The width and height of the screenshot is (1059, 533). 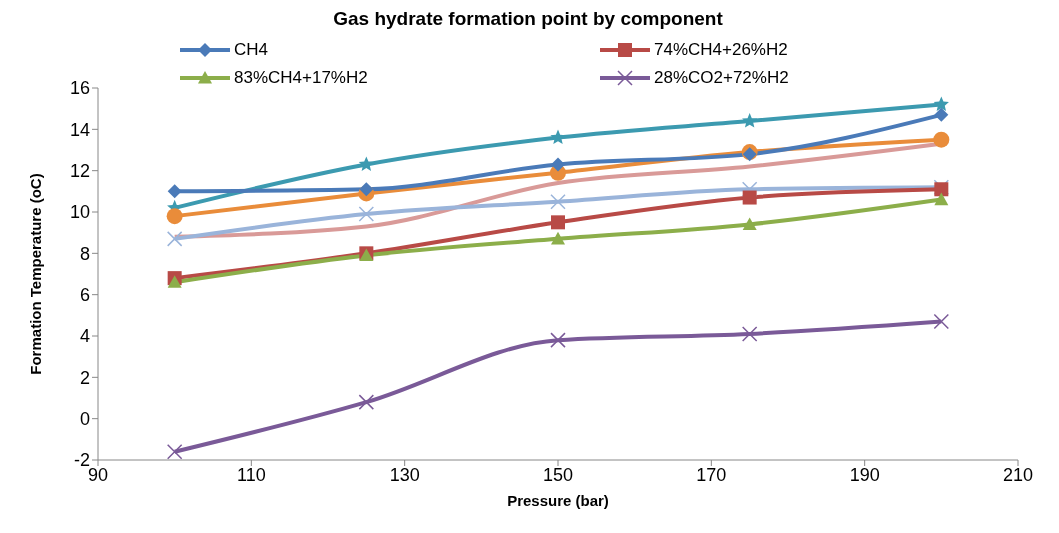 What do you see at coordinates (558, 500) in the screenshot?
I see `x-axis-title: Pressure (bar)` at bounding box center [558, 500].